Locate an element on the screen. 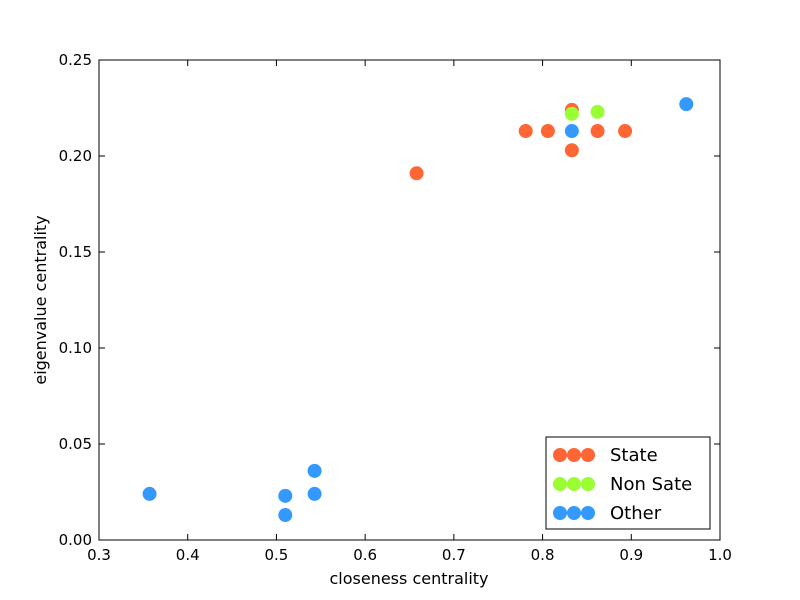 This screenshot has height=600, width=800. legend-label-other: Other is located at coordinates (636, 513).